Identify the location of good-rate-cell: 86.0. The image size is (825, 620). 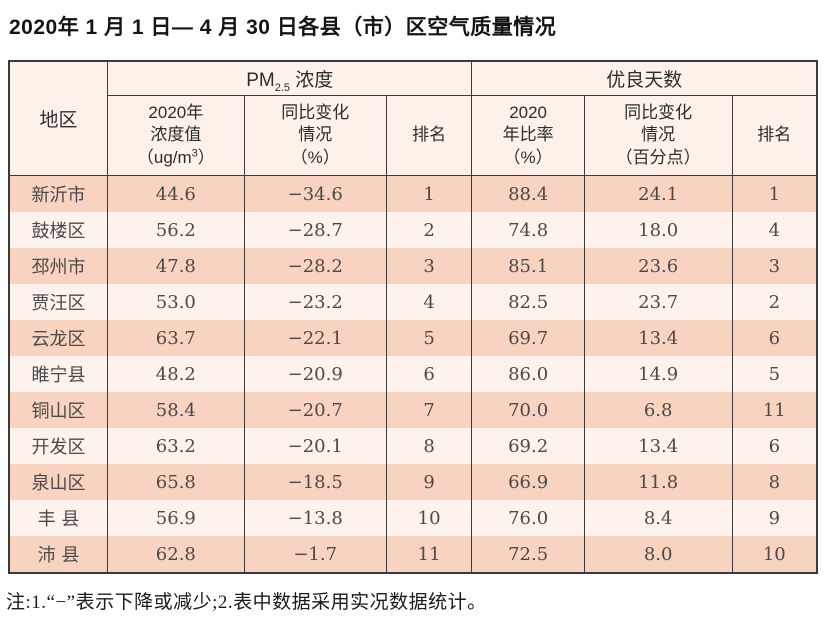
(528, 374).